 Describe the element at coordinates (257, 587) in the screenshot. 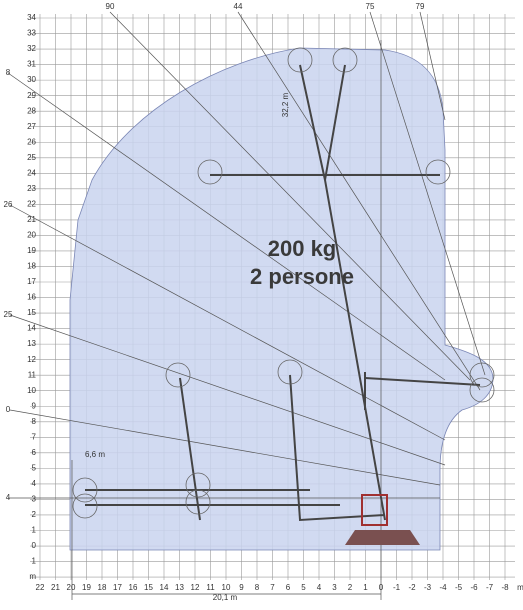

I see `x-label: 8` at that location.